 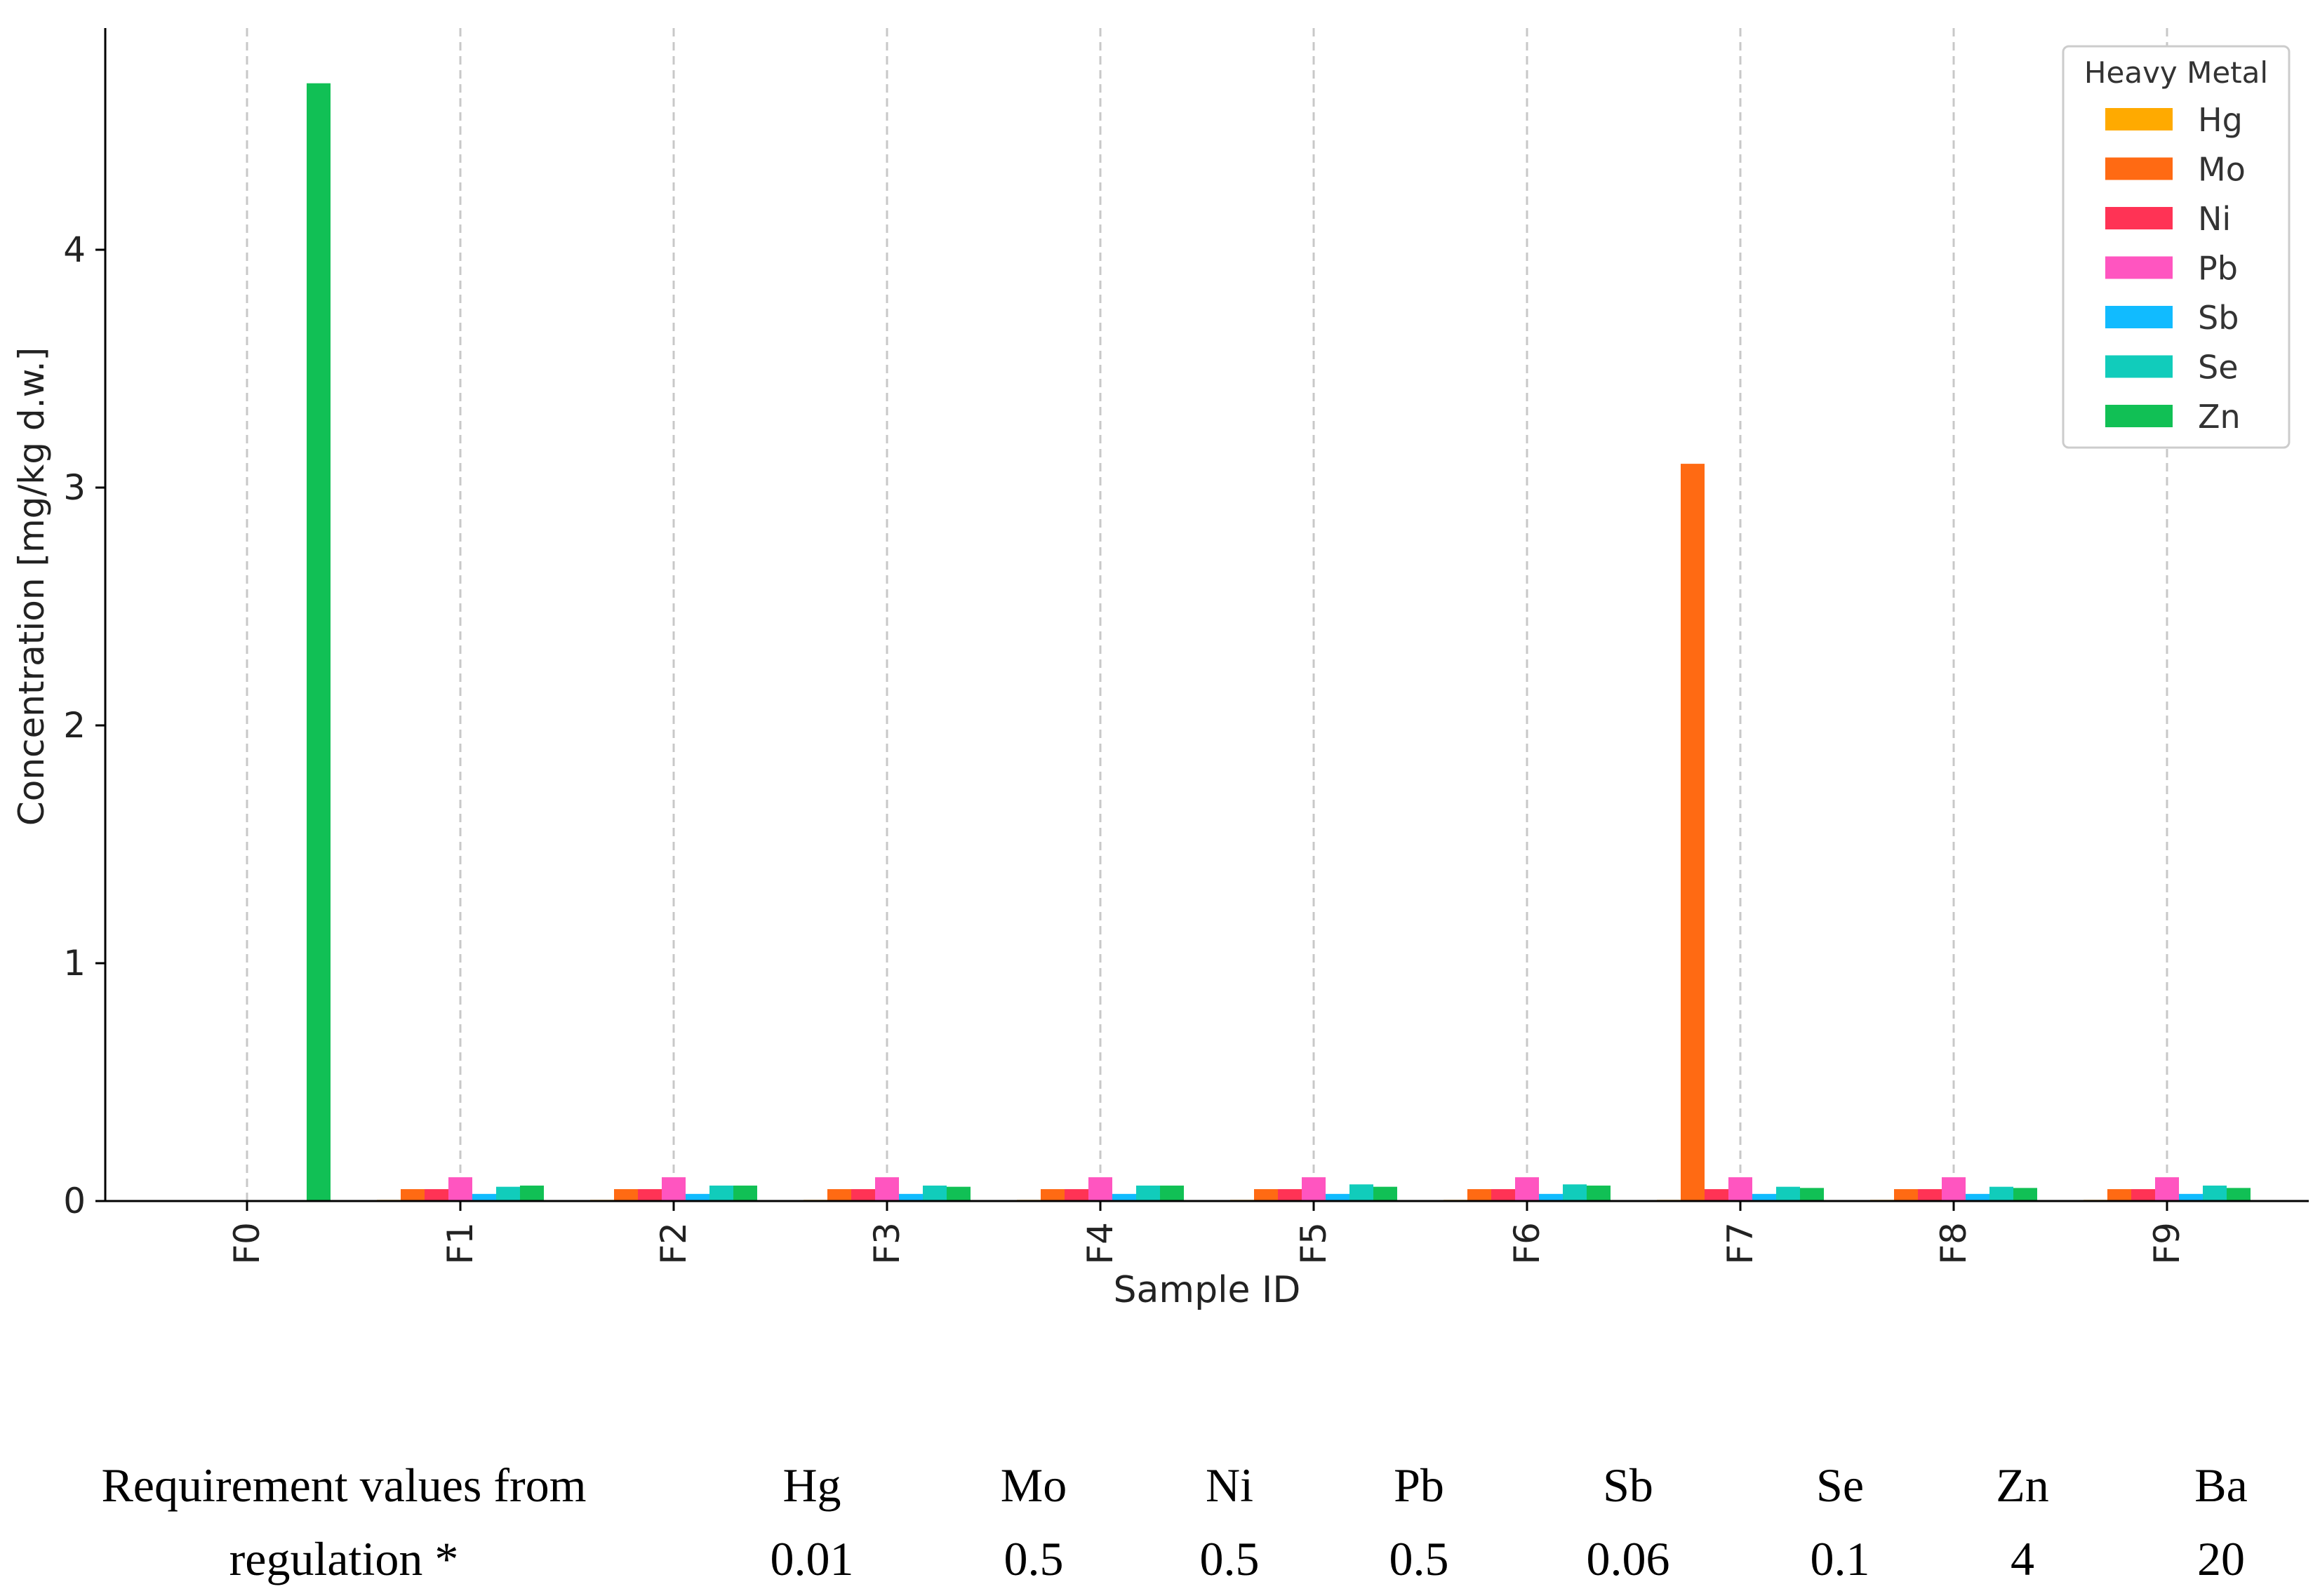 What do you see at coordinates (344, 1559) in the screenshot?
I see `requirements-label-line2: regulation *` at bounding box center [344, 1559].